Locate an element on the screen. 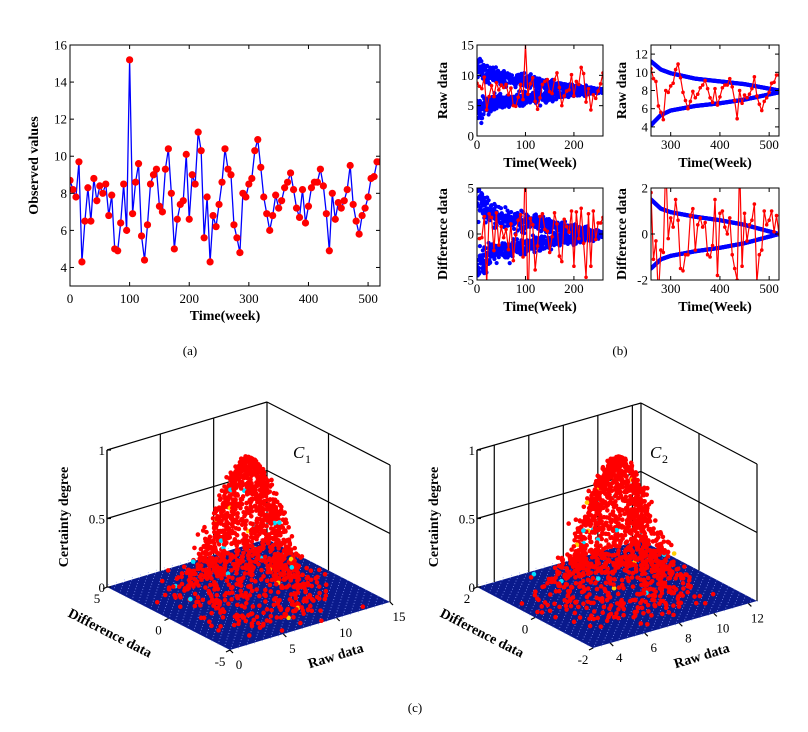  y-tick-label: -5 is located at coordinates (468, 280).